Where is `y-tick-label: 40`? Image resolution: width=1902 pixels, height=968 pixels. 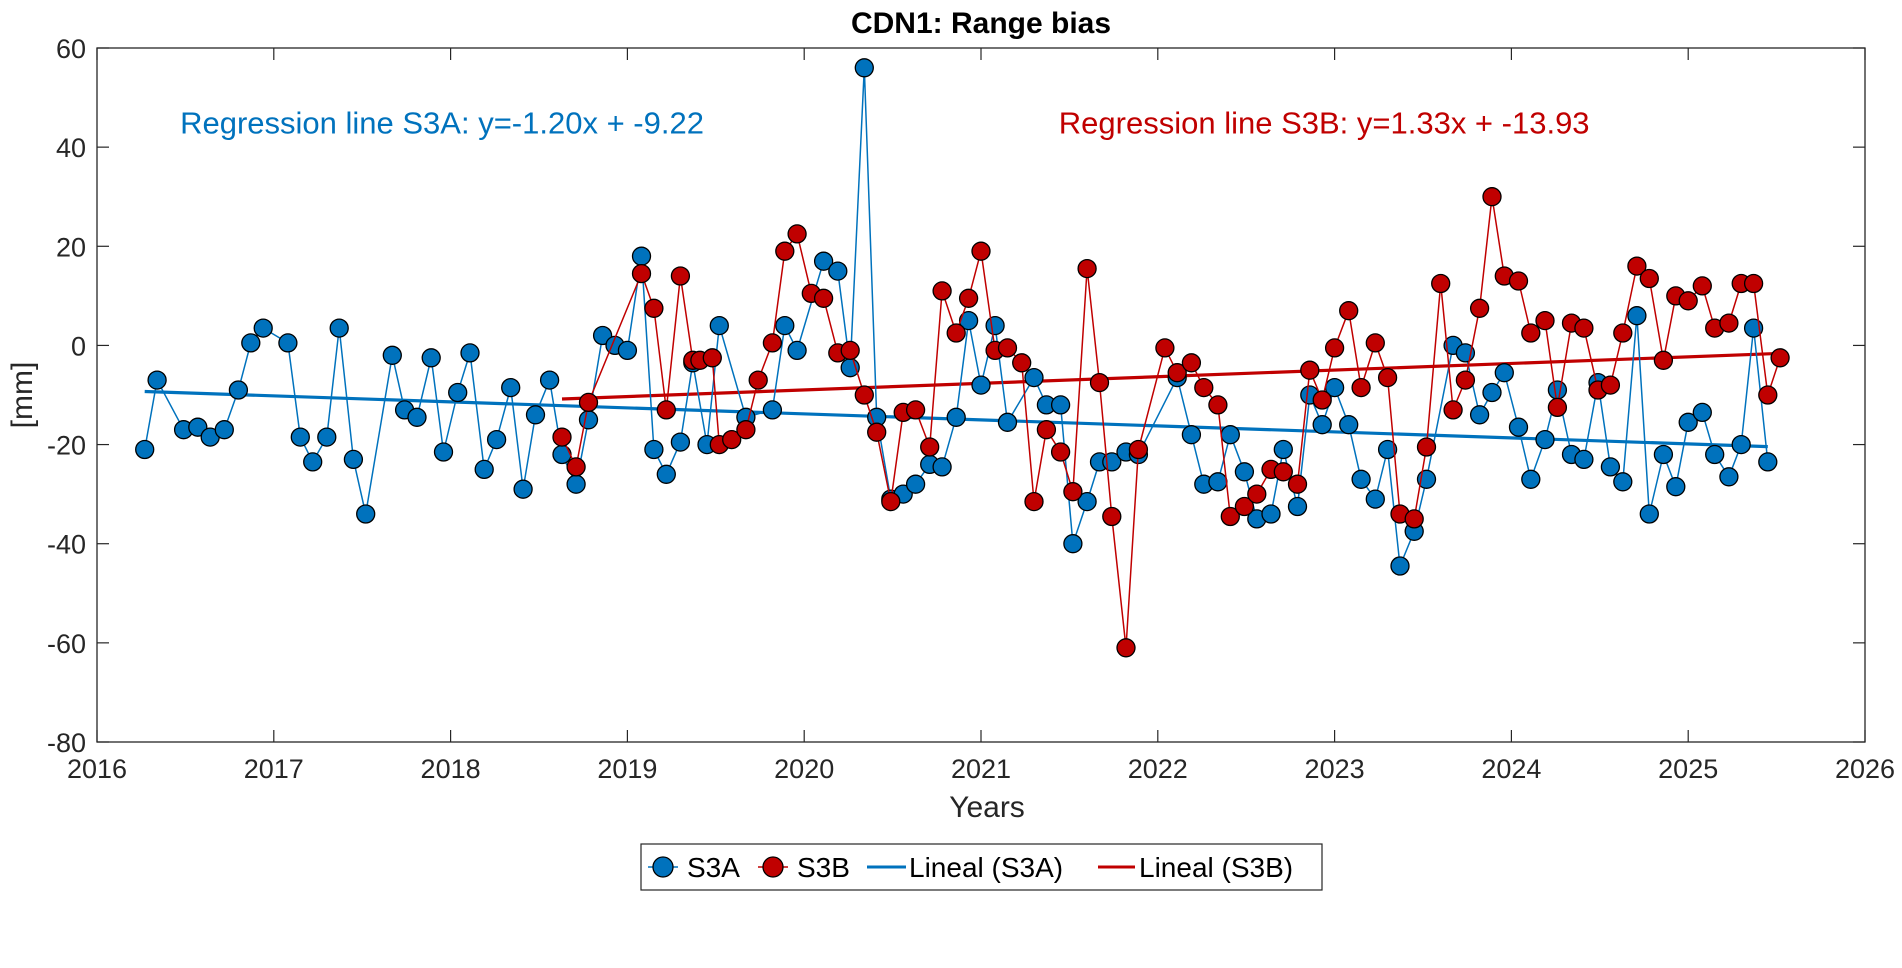 y-tick-label: 40 is located at coordinates (71, 148).